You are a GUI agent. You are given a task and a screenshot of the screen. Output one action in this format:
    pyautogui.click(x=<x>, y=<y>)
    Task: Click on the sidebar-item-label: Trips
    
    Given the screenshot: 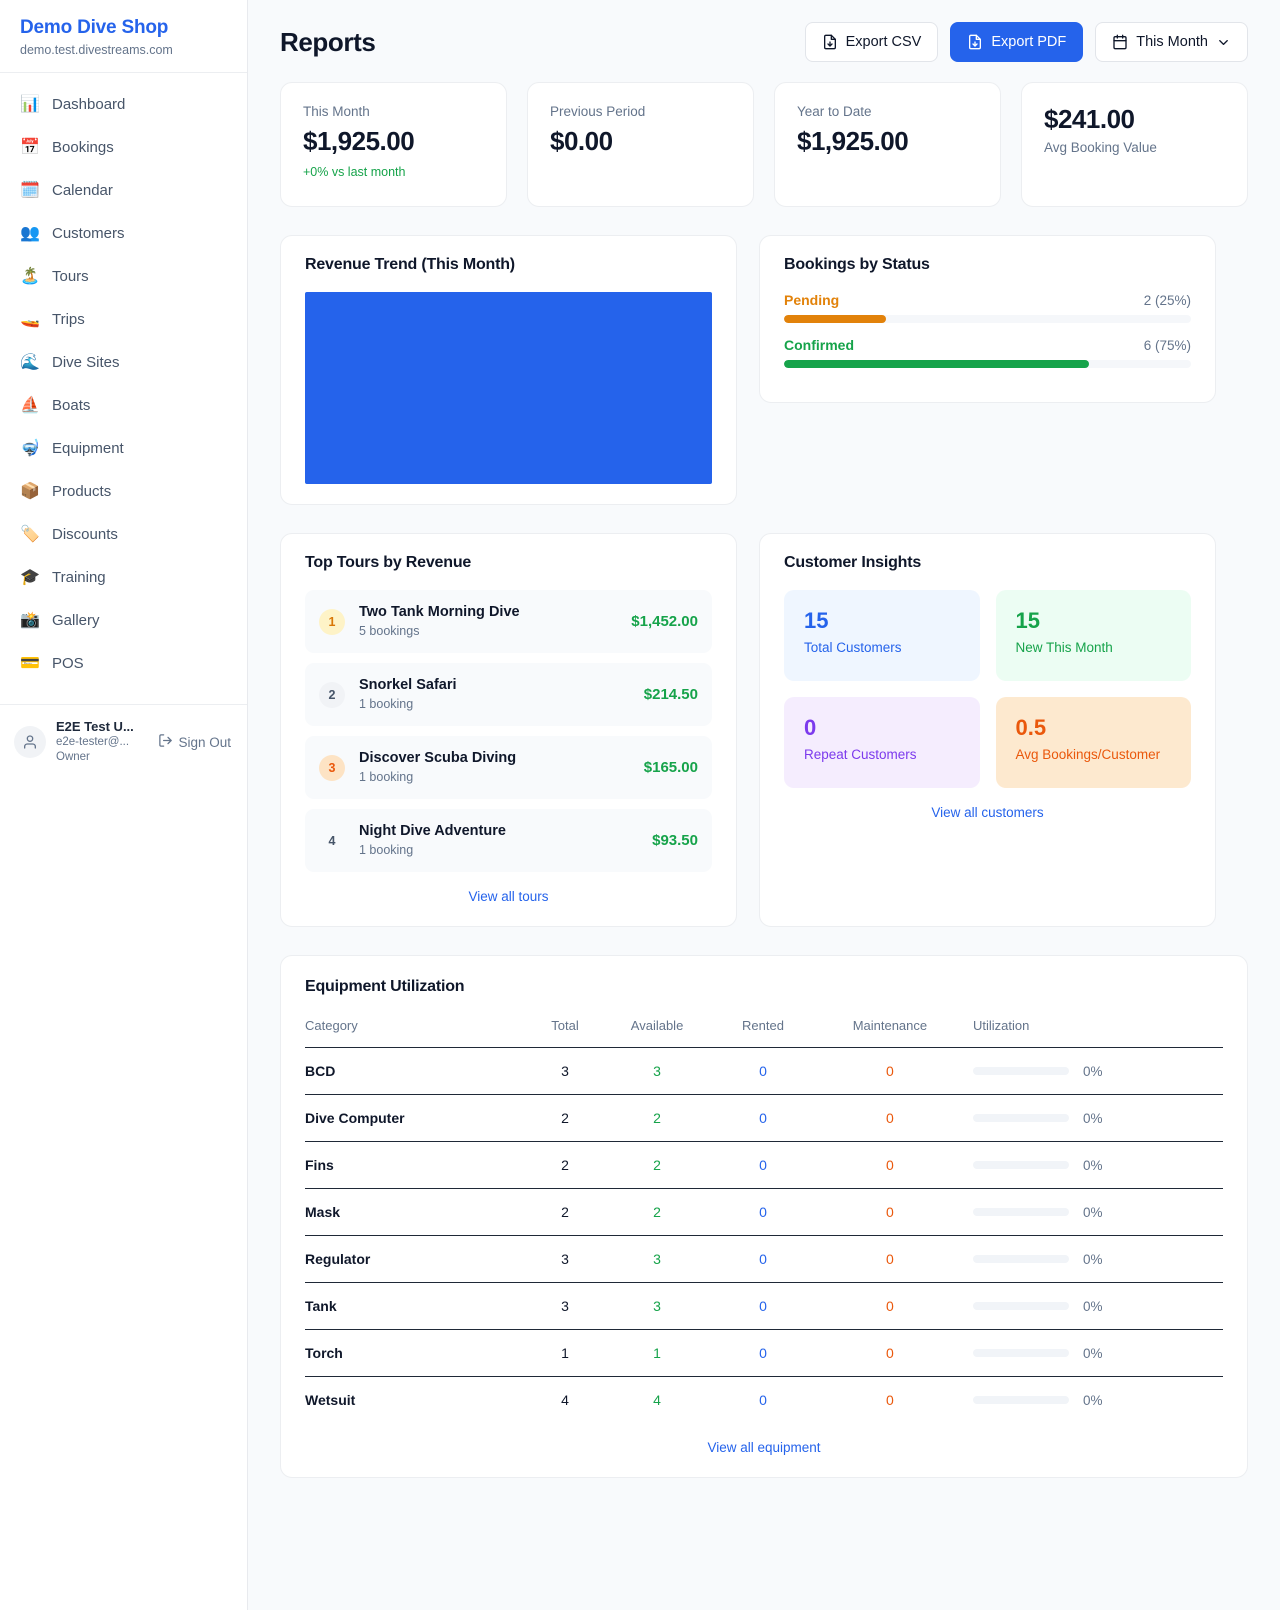 What is the action you would take?
    pyautogui.click(x=68, y=319)
    